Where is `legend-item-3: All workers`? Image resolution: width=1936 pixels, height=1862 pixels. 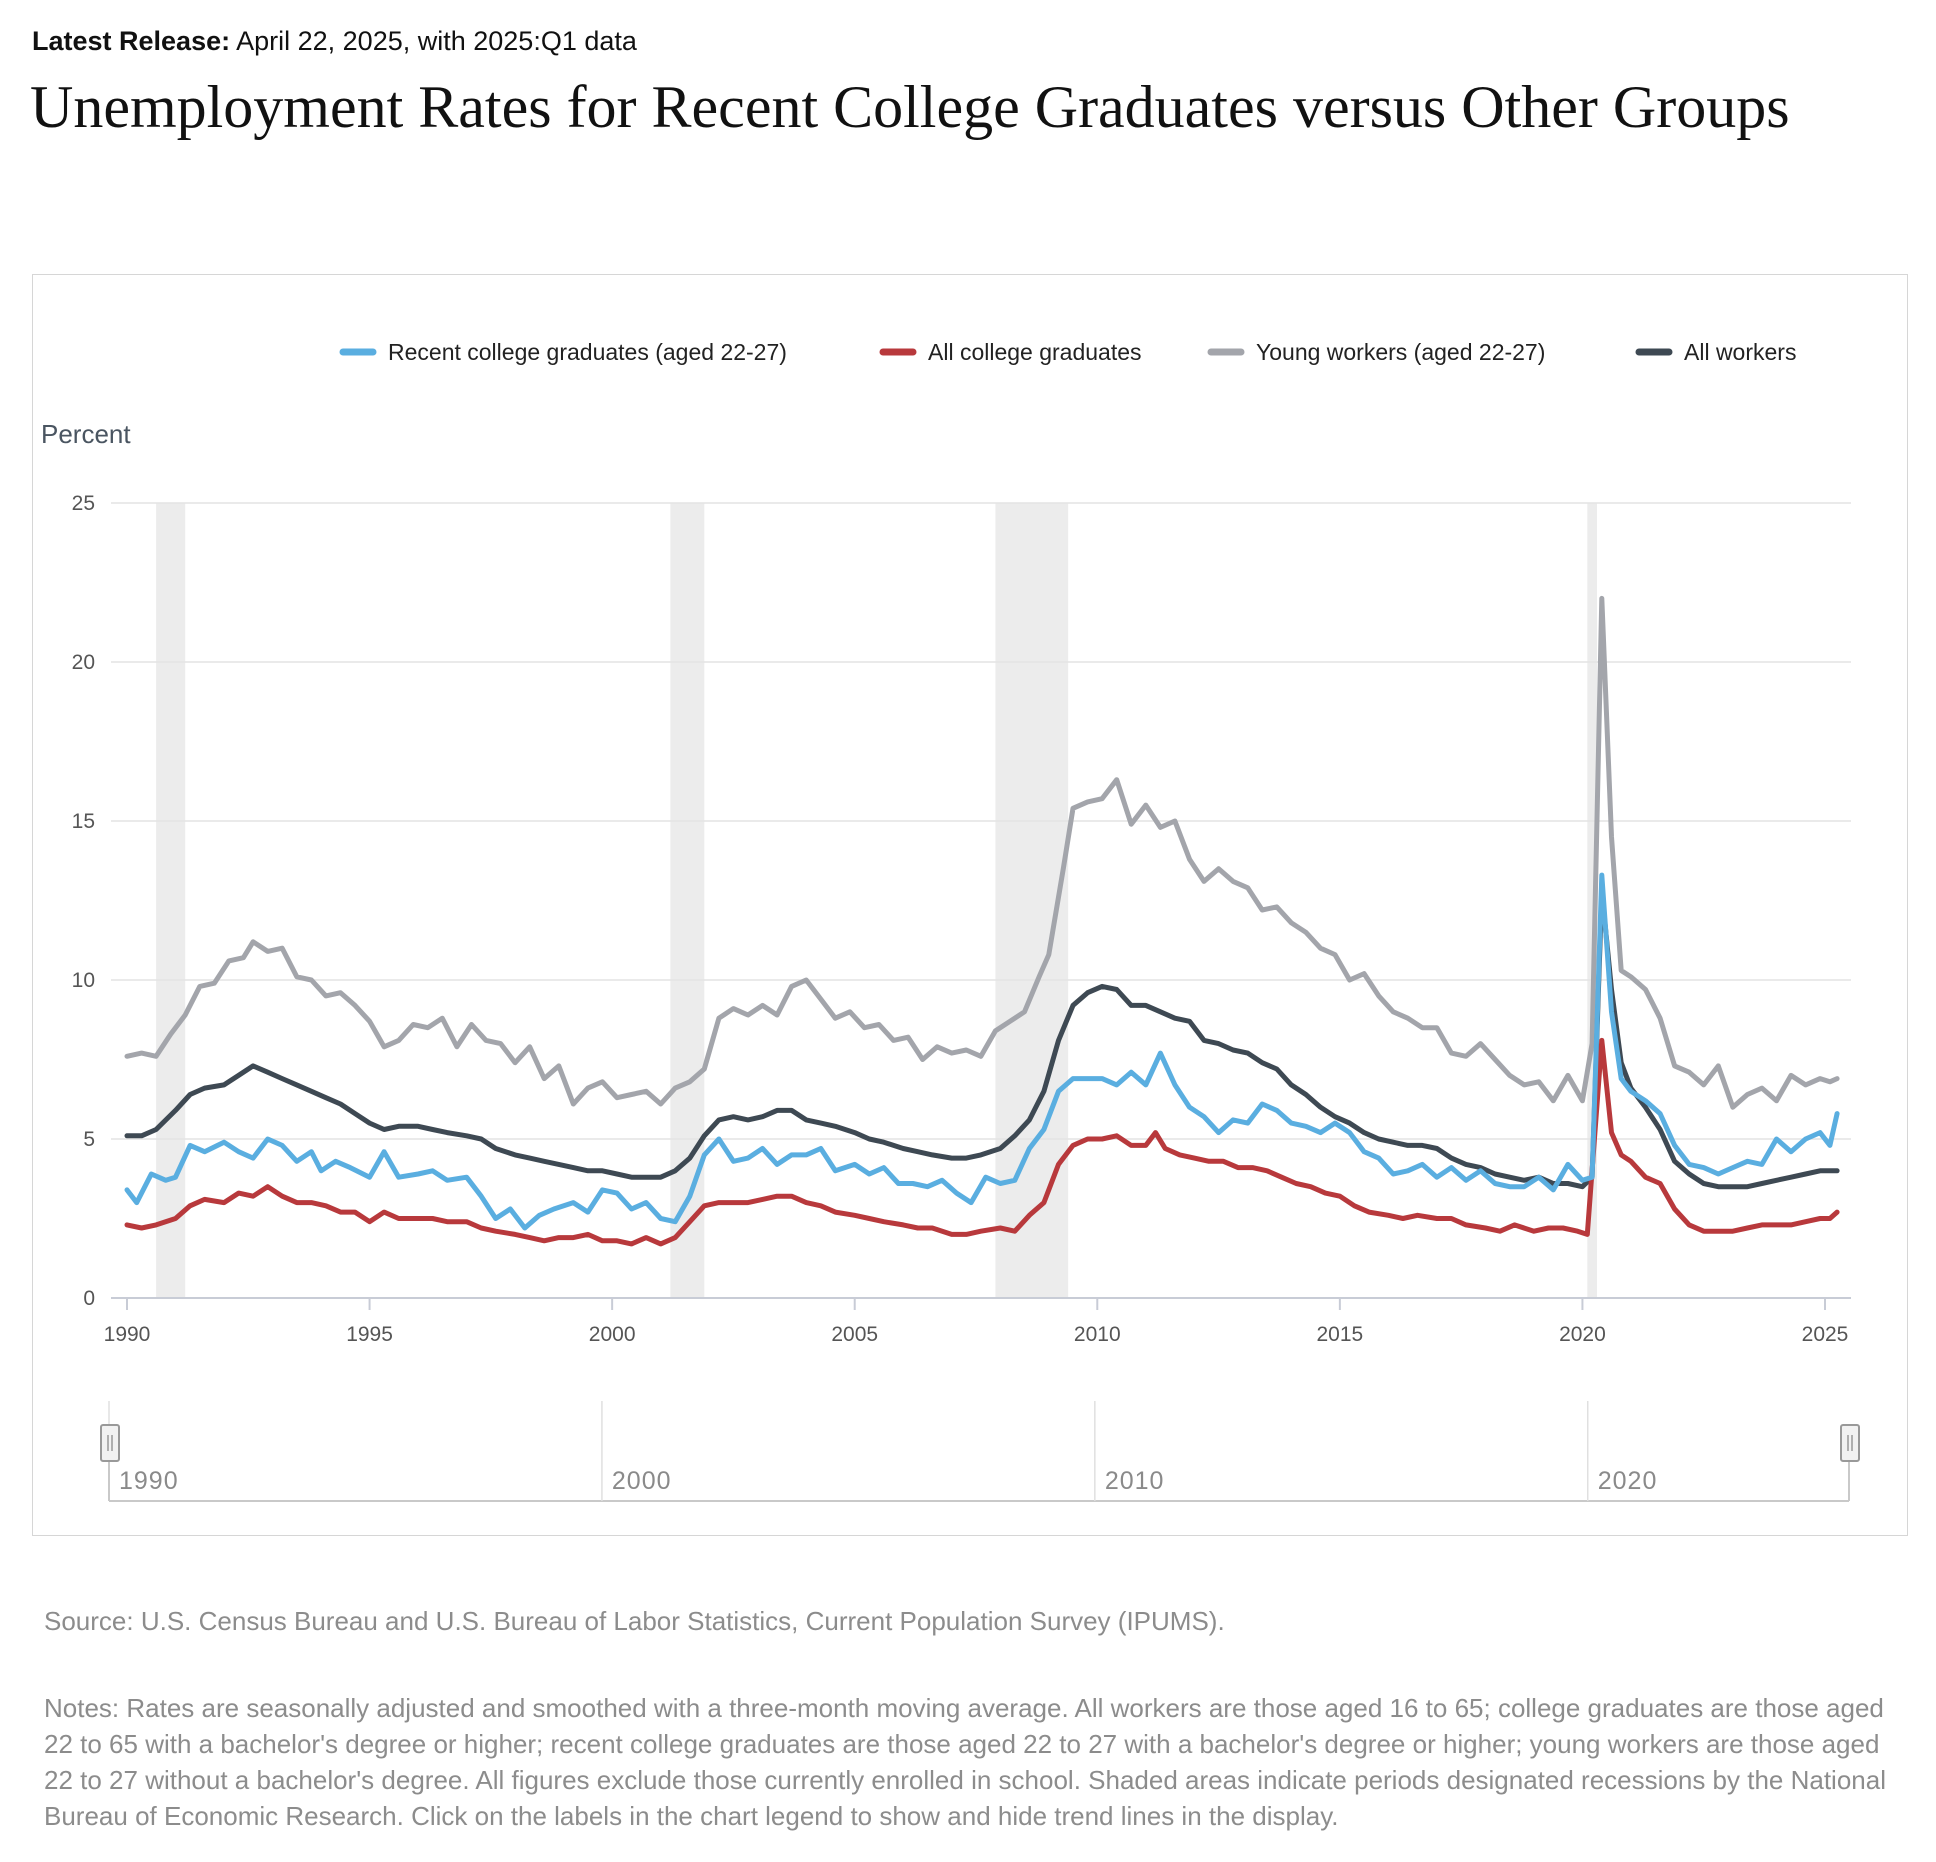 legend-item-3: All workers is located at coordinates (1715, 352).